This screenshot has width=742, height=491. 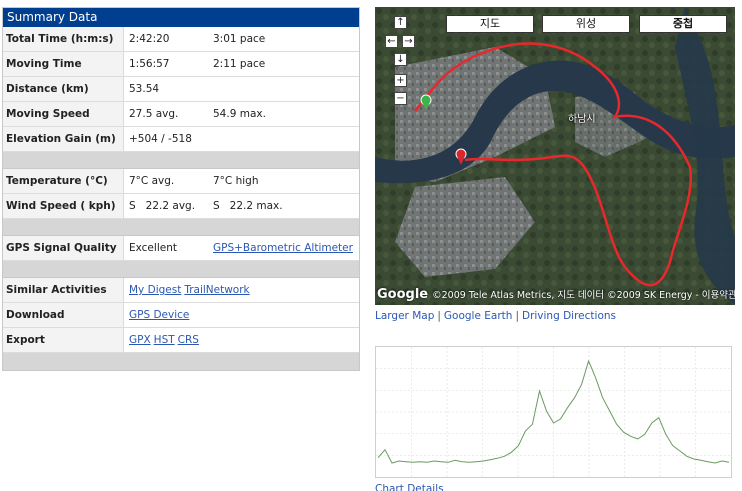 I want to click on row-value: Excellent, so click(x=153, y=248).